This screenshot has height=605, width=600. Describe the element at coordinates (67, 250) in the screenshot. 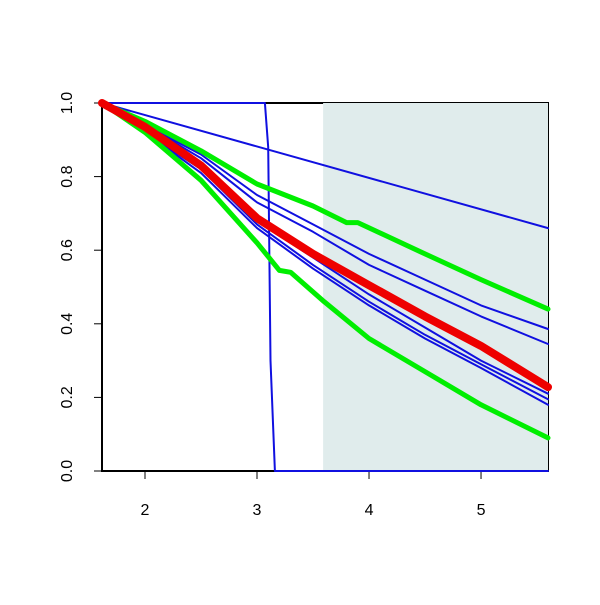

I see `y-tick-label: 0.6` at that location.